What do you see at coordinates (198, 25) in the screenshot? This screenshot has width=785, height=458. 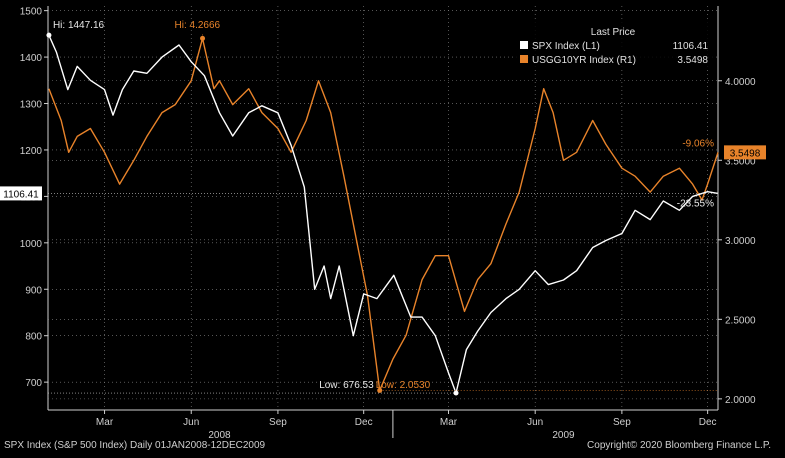 I see `yield-high-label: Hi: 4.2666` at bounding box center [198, 25].